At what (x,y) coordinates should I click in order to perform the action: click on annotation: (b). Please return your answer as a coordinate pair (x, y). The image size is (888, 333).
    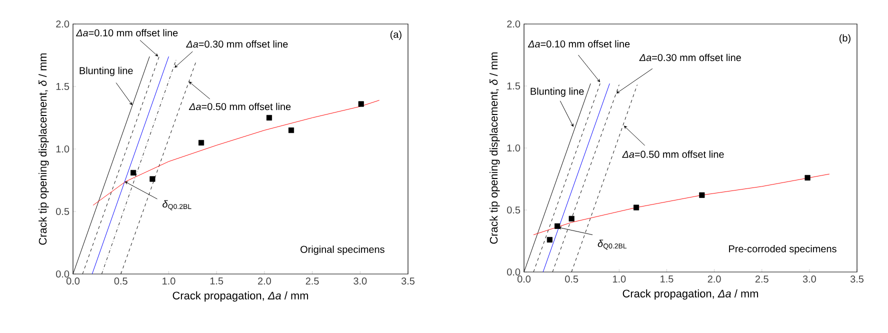
    Looking at the image, I should click on (845, 39).